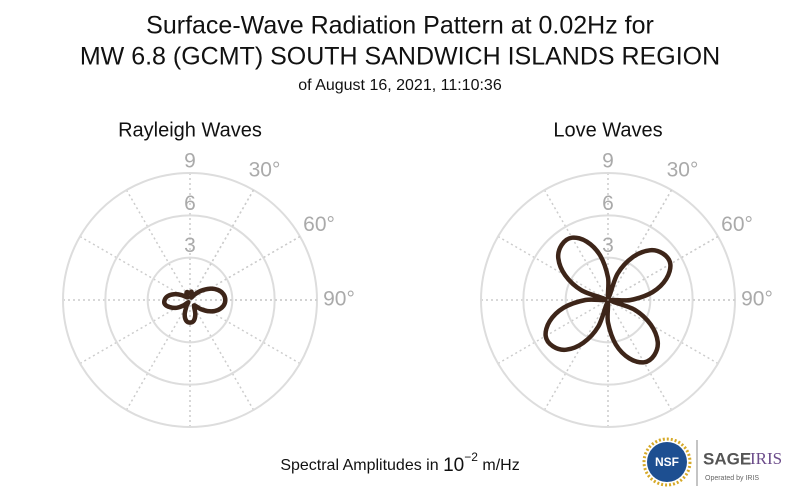 The image size is (800, 496). What do you see at coordinates (453, 465) in the screenshot?
I see `footer-base: 10` at bounding box center [453, 465].